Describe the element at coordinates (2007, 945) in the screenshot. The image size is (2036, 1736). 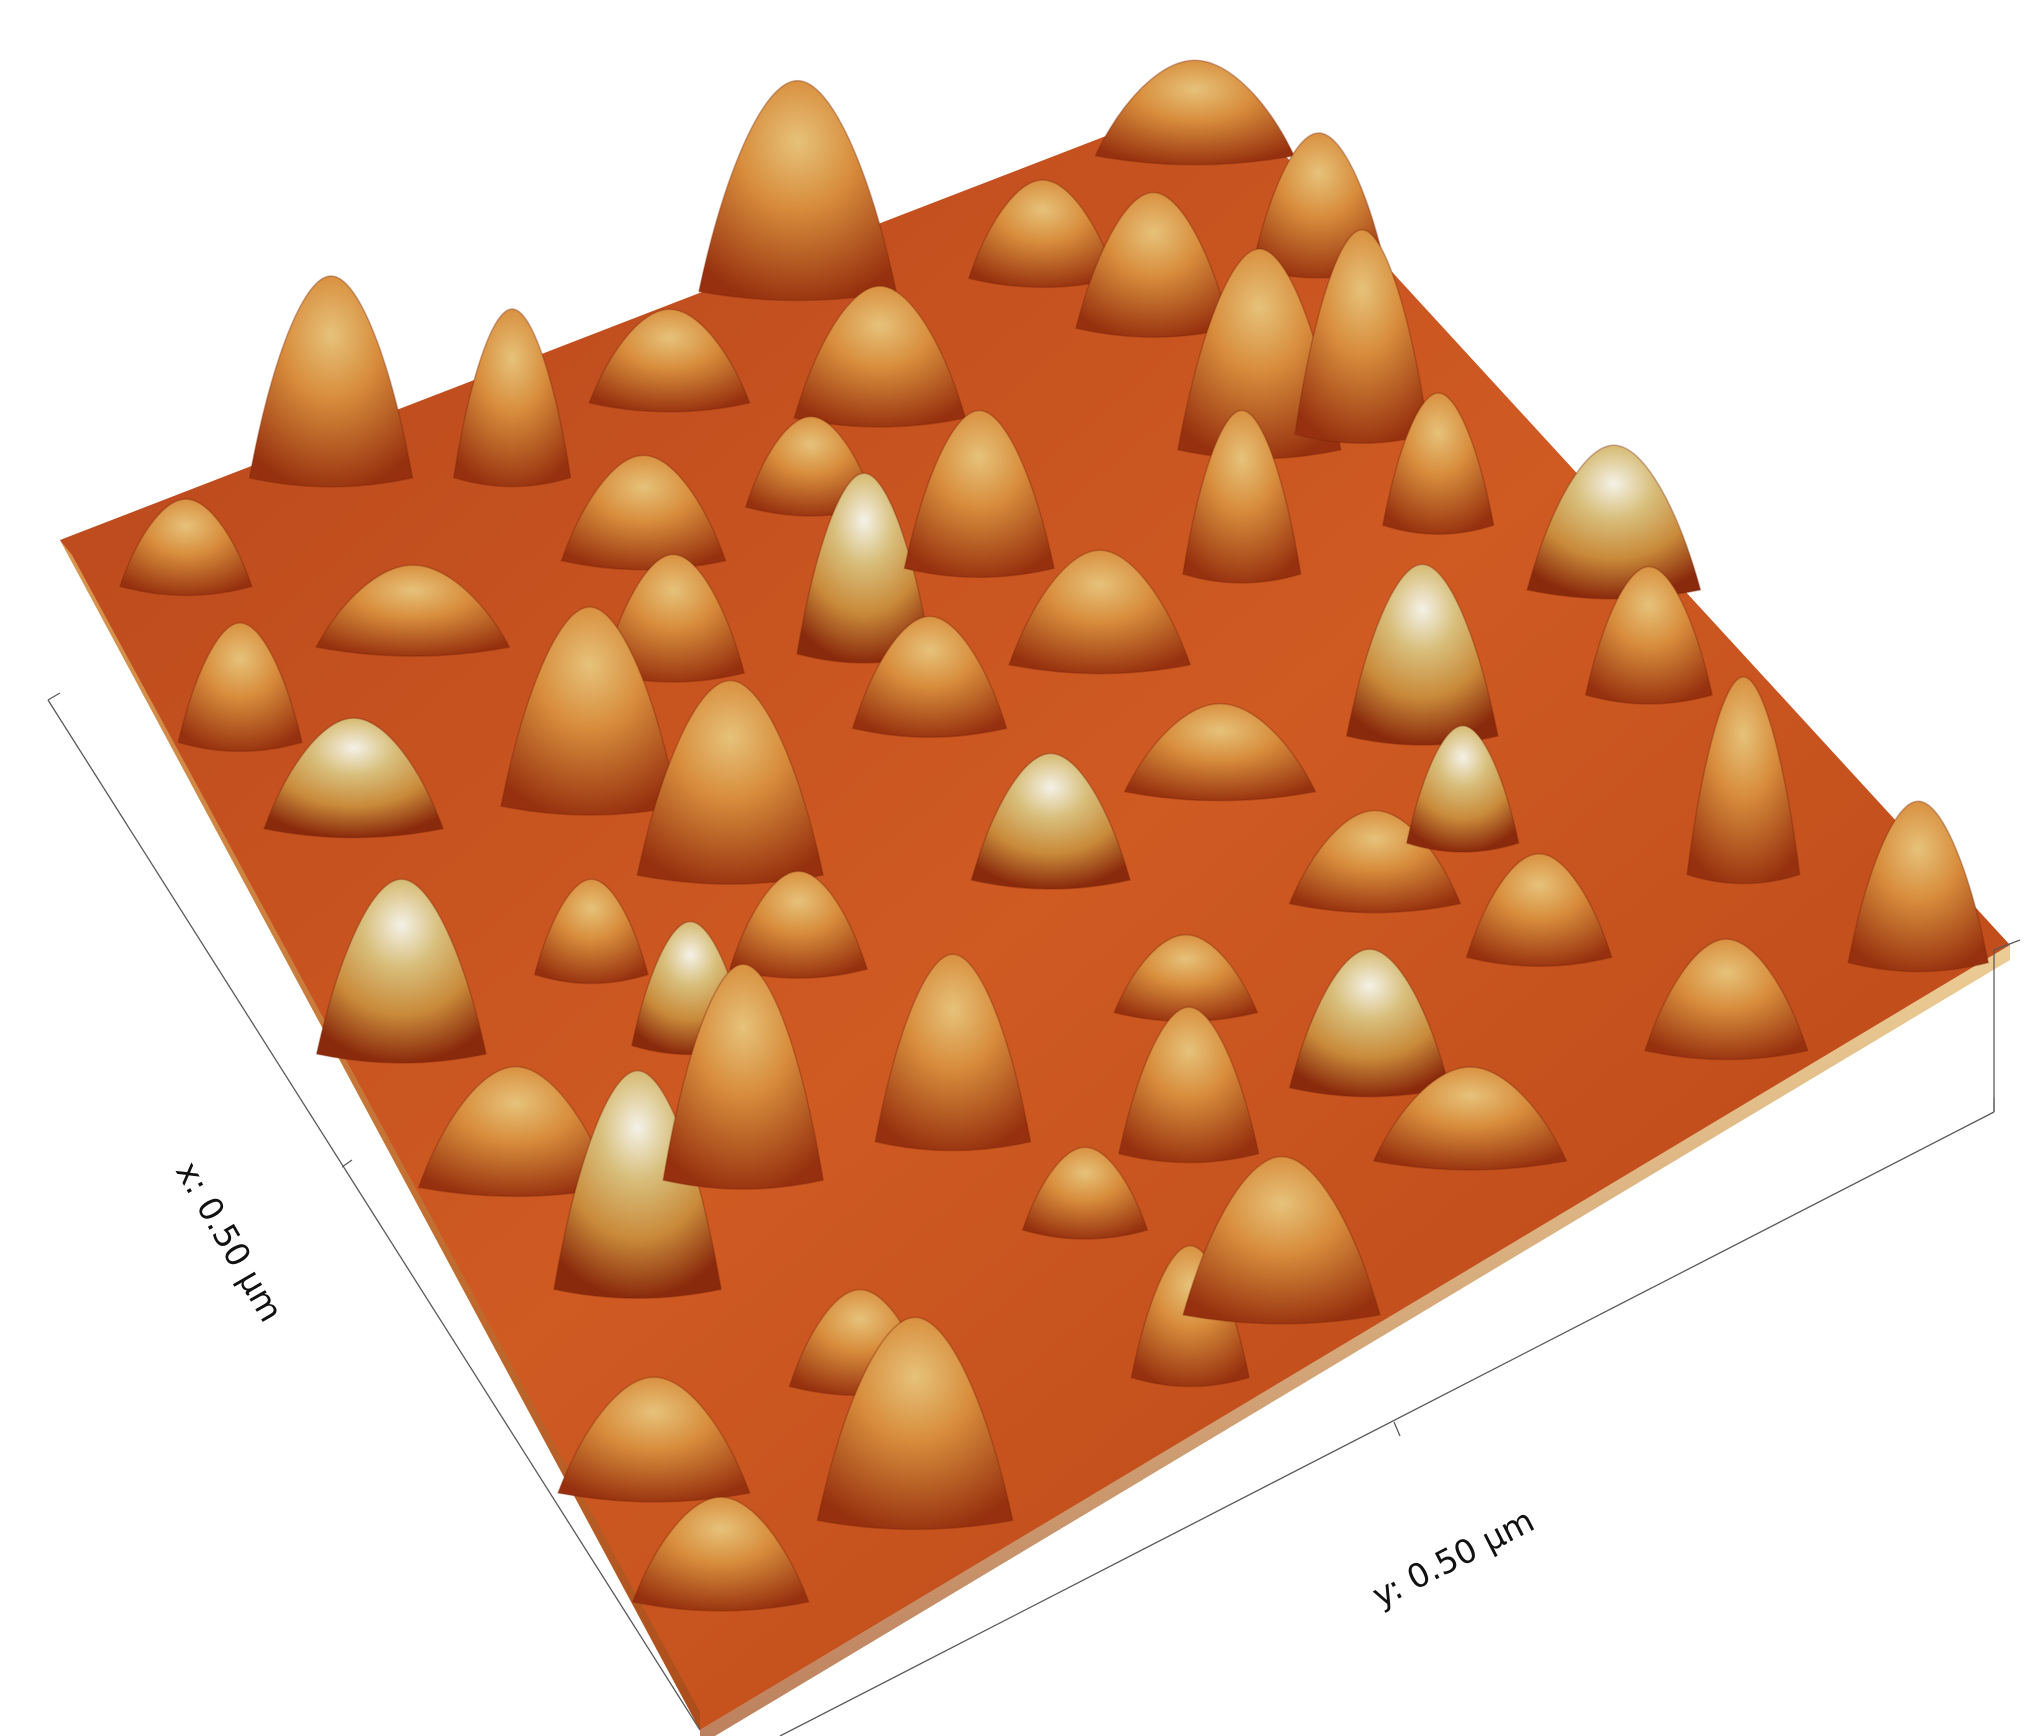
I see `z-axis-tick` at that location.